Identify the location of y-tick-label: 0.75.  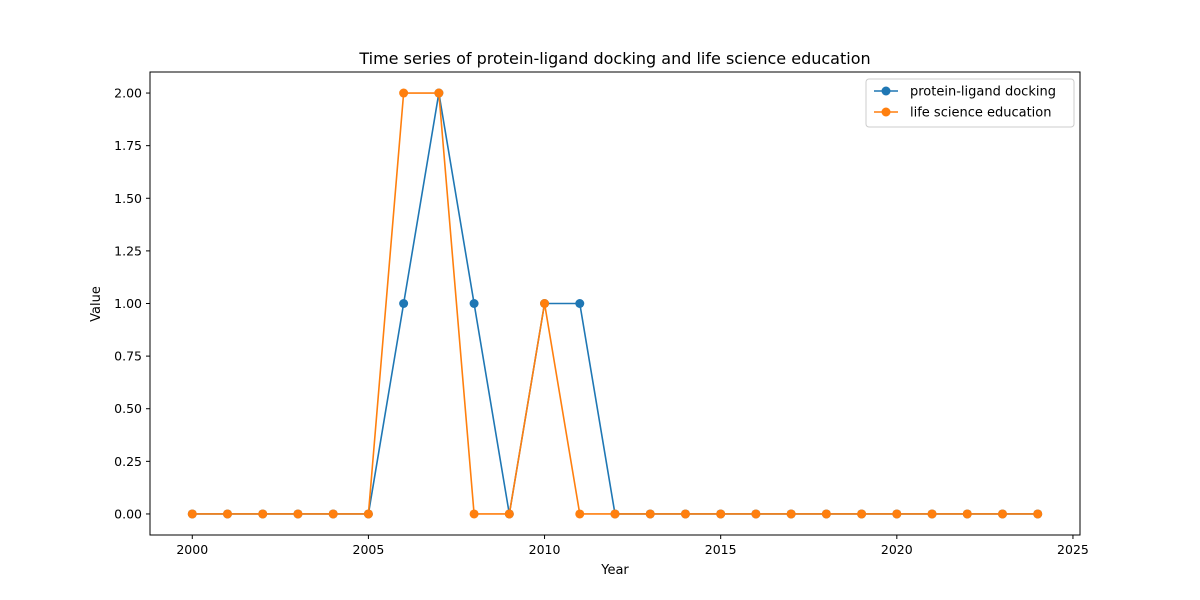
(128, 356).